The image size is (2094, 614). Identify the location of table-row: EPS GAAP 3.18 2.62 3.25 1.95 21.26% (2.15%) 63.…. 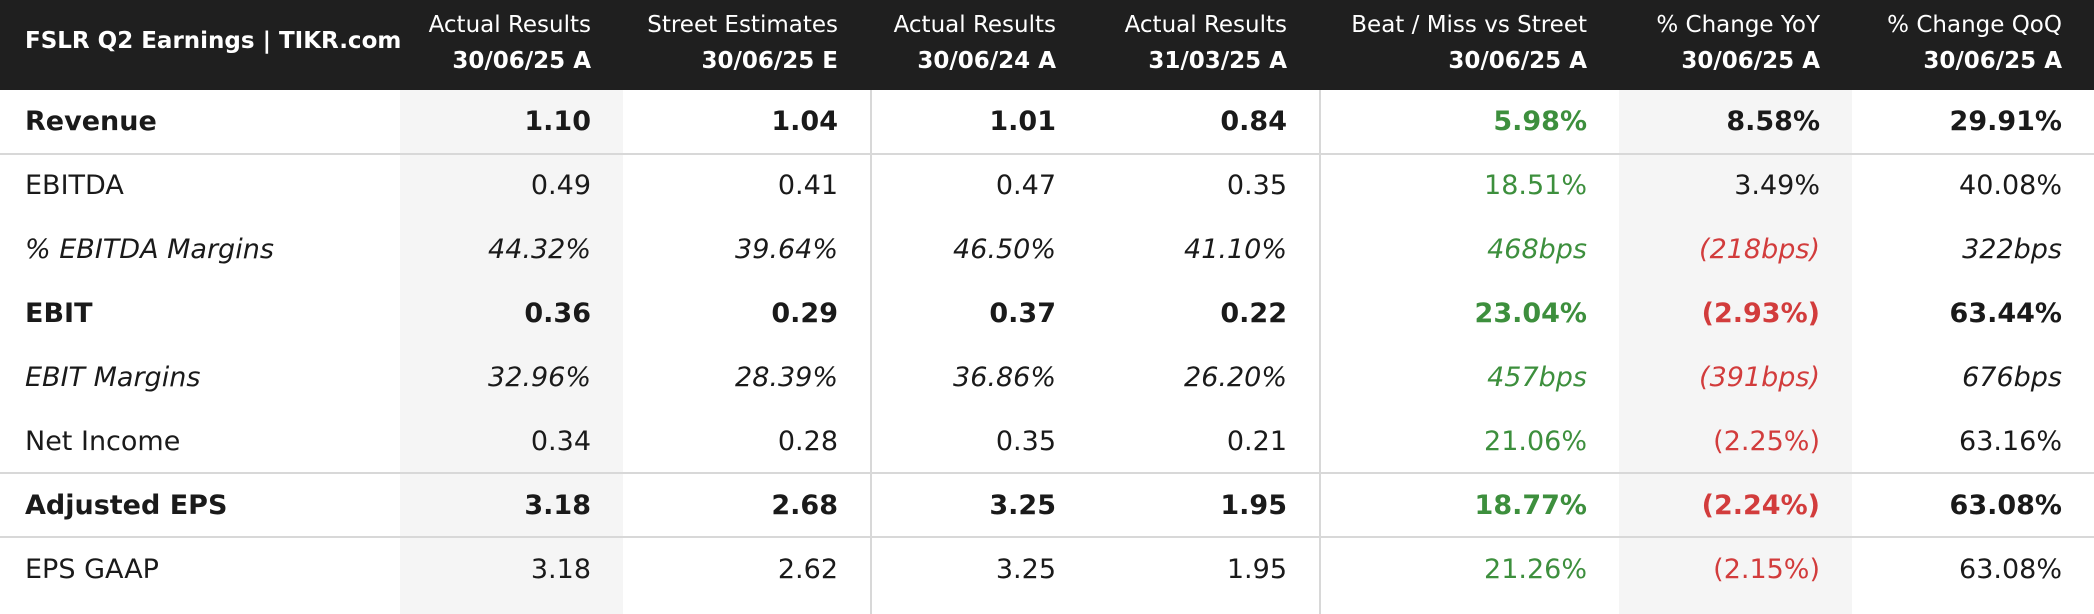
(1047, 570).